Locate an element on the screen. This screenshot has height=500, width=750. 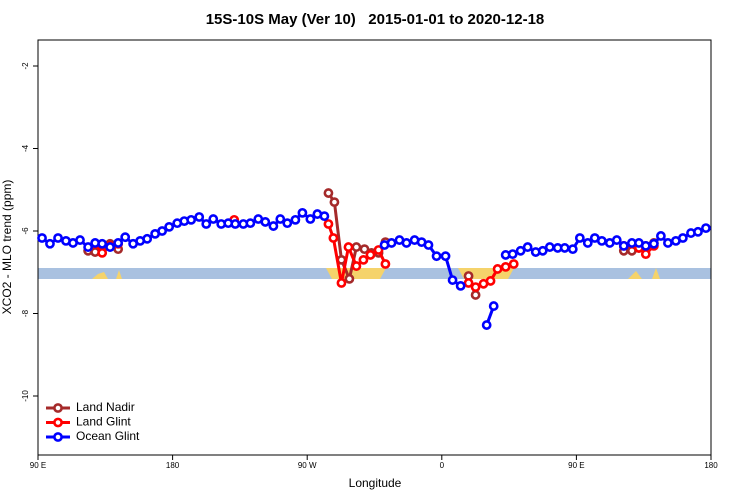
y-tick-label: -10 is located at coordinates (25, 396).